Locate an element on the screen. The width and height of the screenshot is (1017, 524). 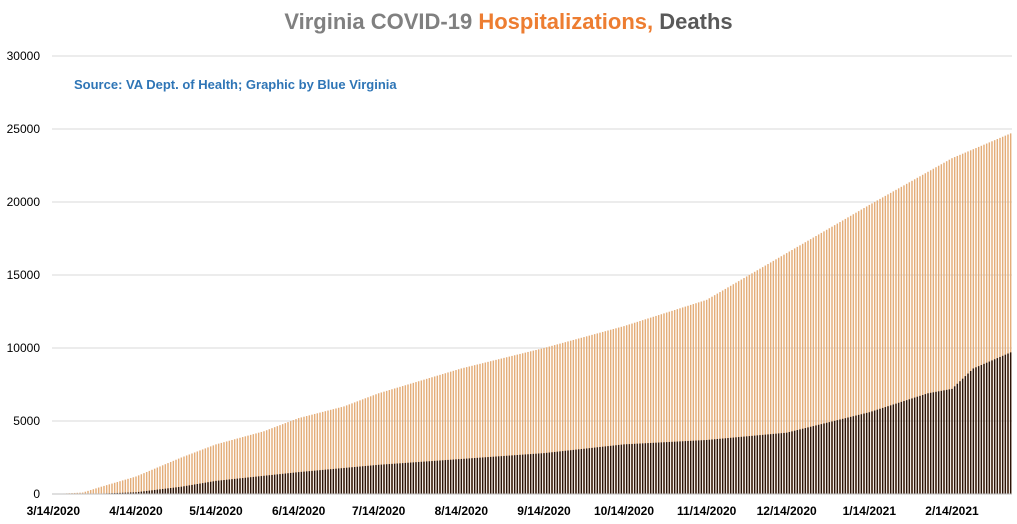
x-tick-label: 11/14/2020 is located at coordinates (707, 511).